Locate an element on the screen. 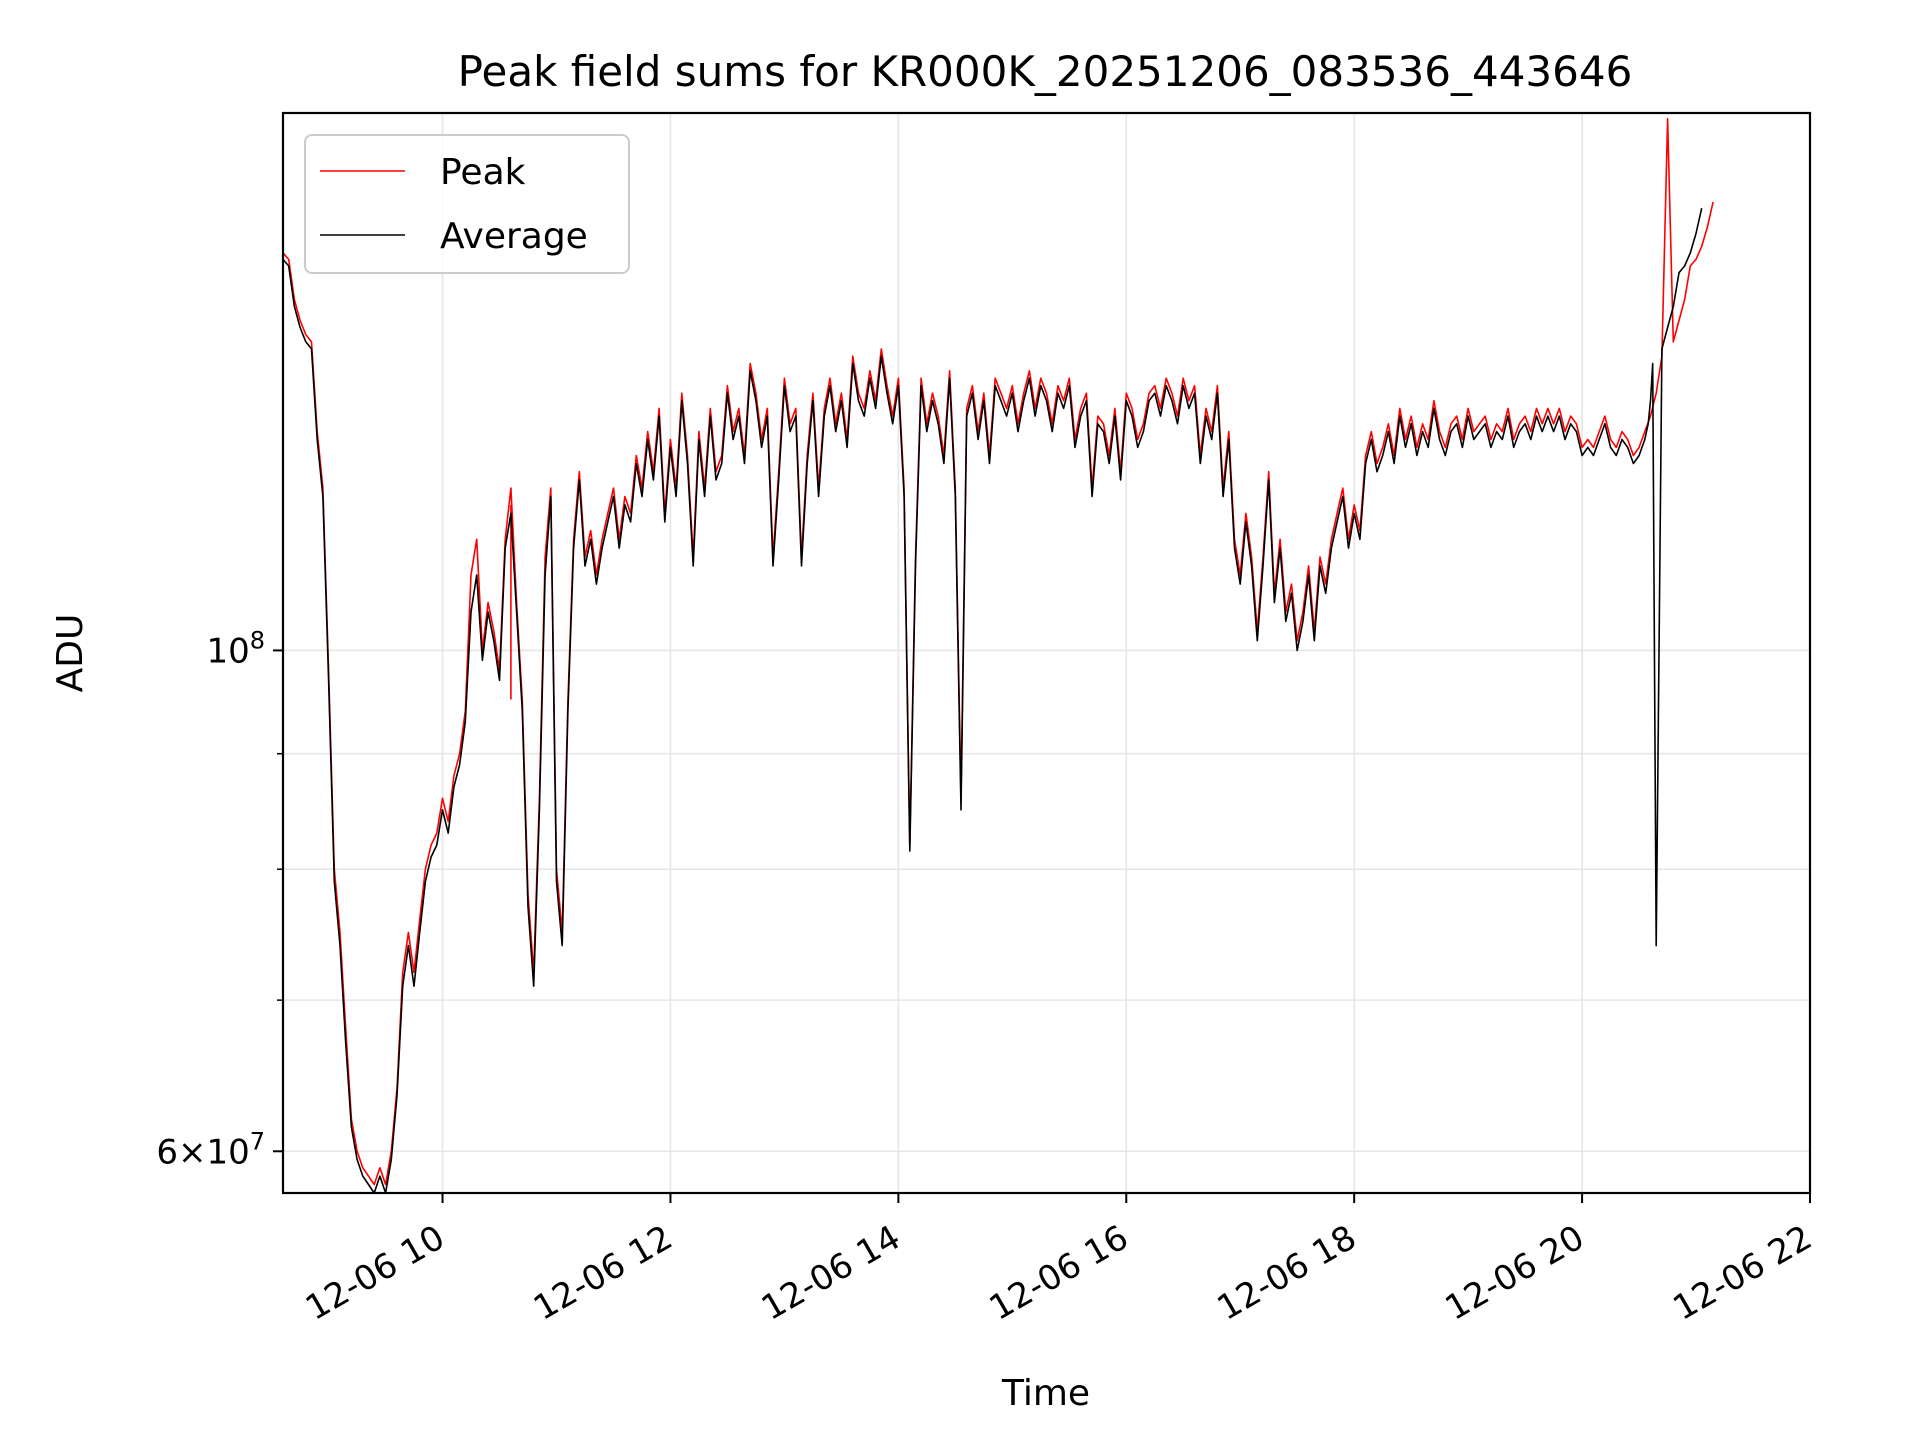  legend-box is located at coordinates (467, 204).